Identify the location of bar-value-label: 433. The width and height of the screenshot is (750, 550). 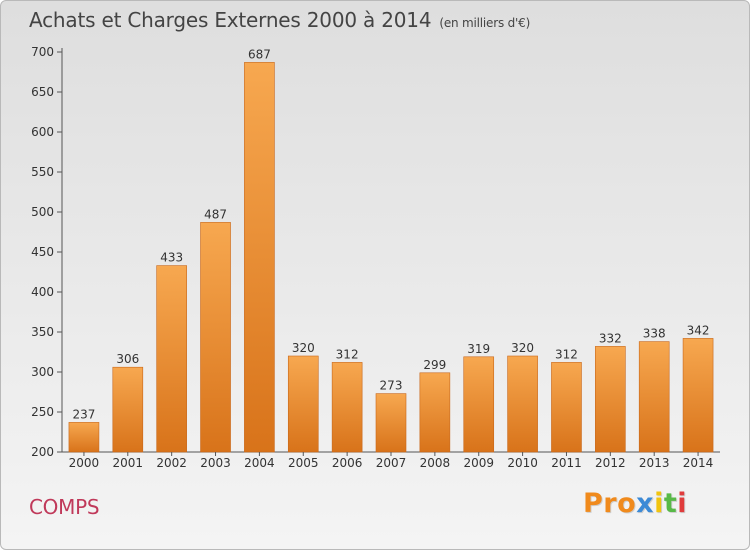
(171, 258).